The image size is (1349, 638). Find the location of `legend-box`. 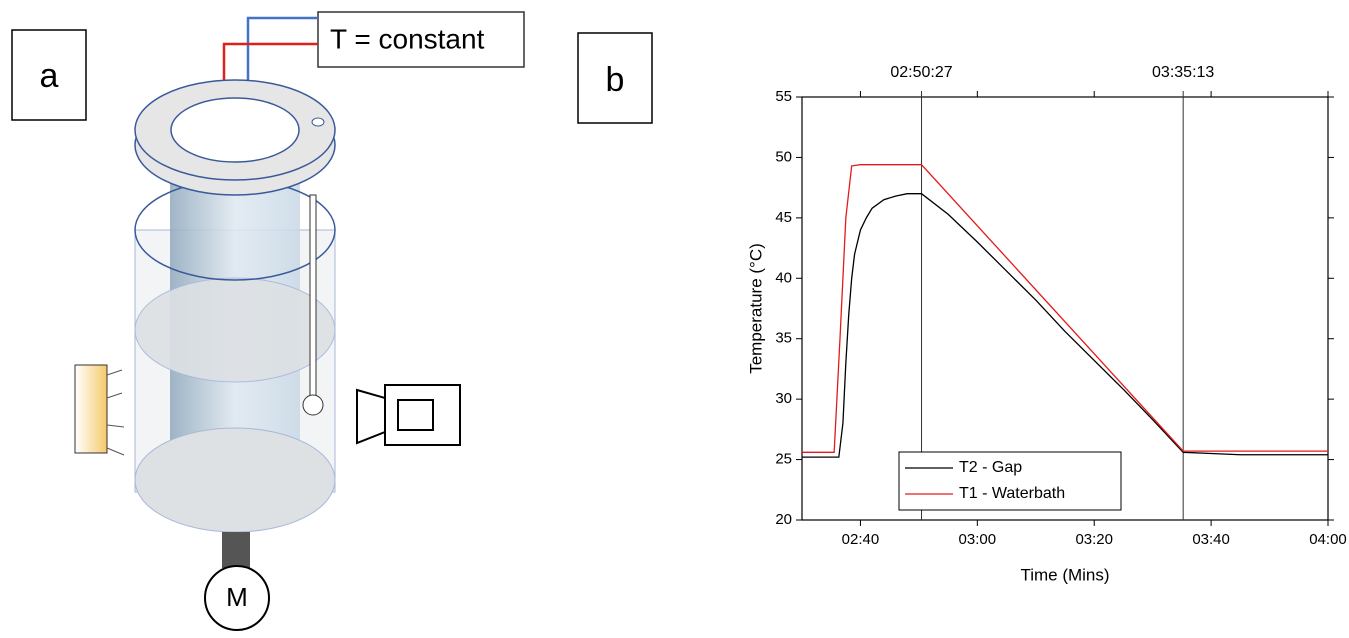

legend-box is located at coordinates (1010, 481).